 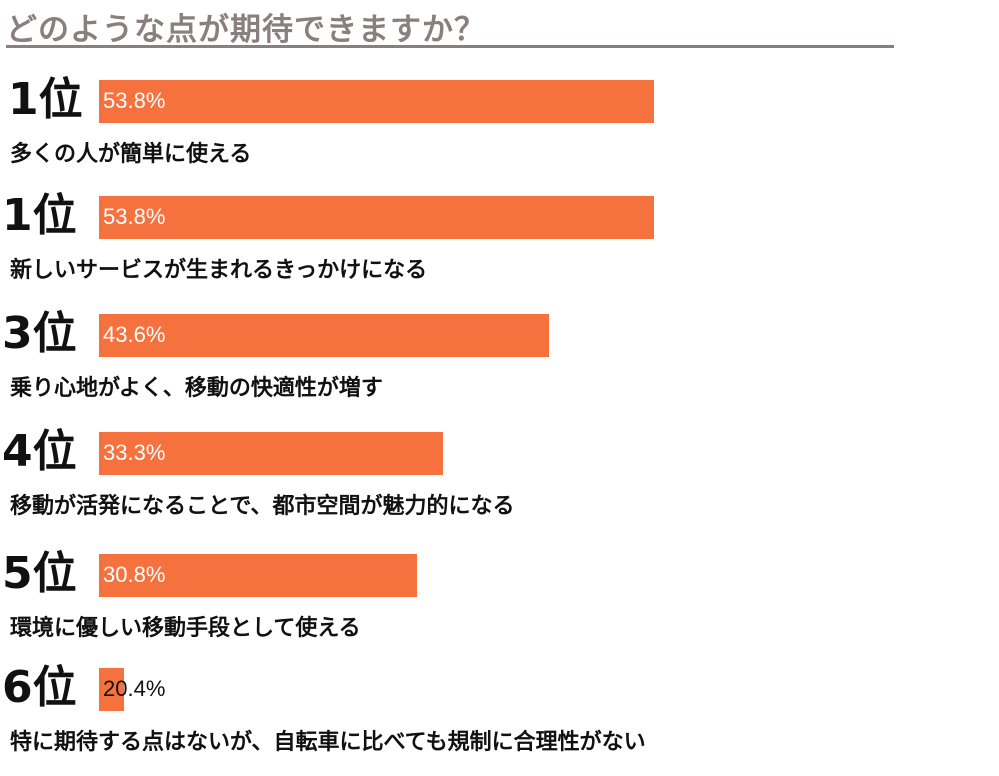 I want to click on rank-item-5: 5位 30.8% 環境に優しい移動手段として使える, so click(x=499, y=607).